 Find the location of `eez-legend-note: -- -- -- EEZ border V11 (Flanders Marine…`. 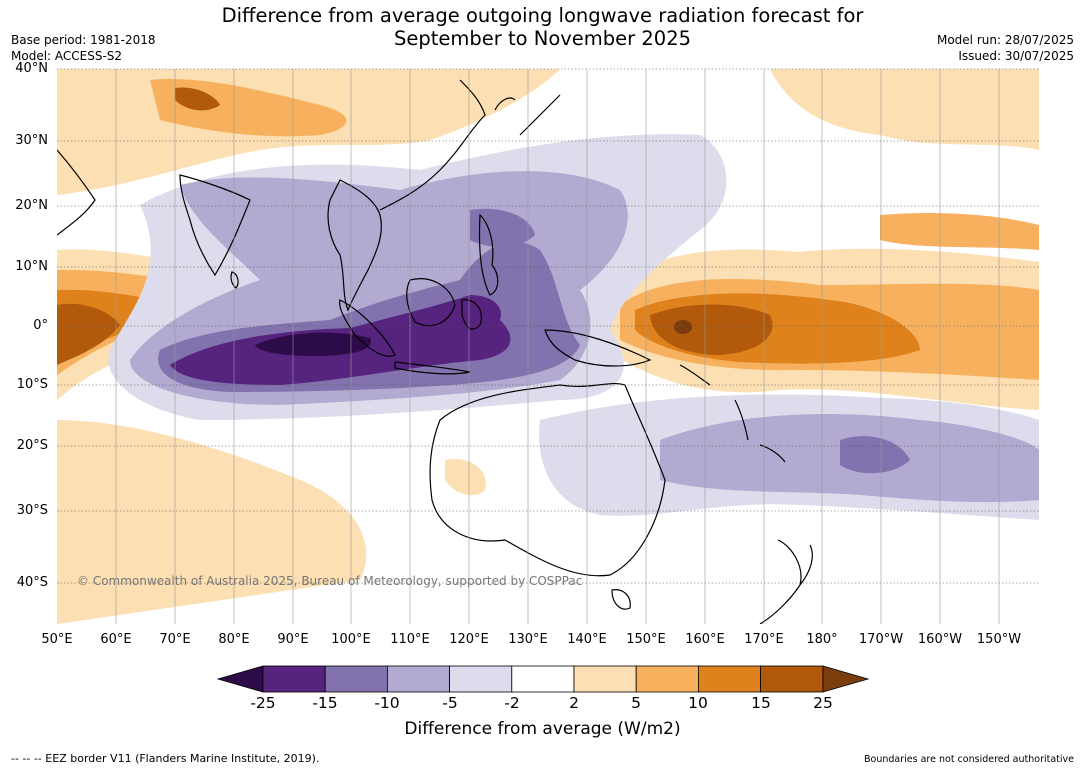

eez-legend-note: -- -- -- EEZ border V11 (Flanders Marine… is located at coordinates (165, 758).